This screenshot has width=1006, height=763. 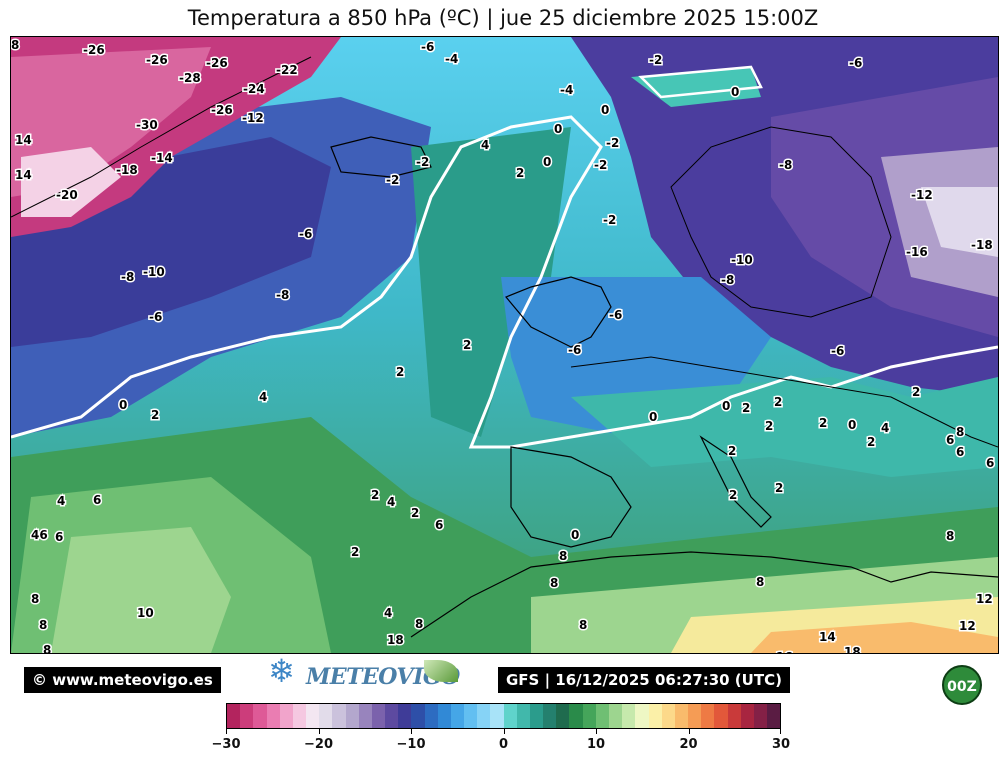 I want to click on colorbar-tick-label: 0, so click(x=503, y=744).